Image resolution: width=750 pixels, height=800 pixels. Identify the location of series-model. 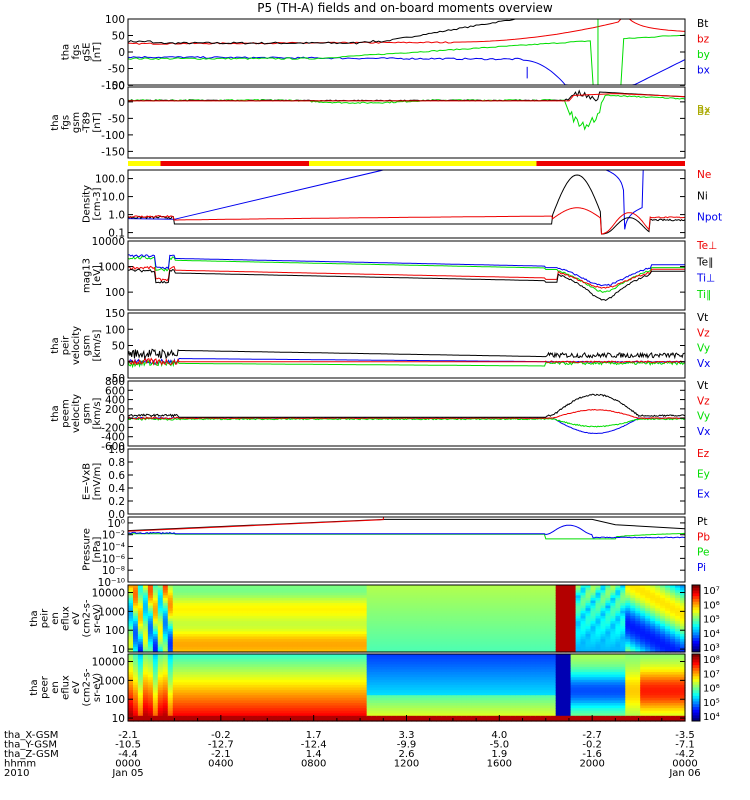
(407, 97).